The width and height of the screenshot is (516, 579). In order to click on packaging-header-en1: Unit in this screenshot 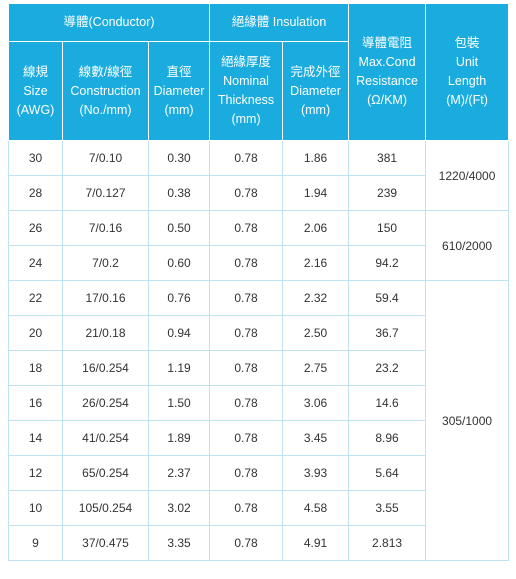, I will do `click(467, 62)`.